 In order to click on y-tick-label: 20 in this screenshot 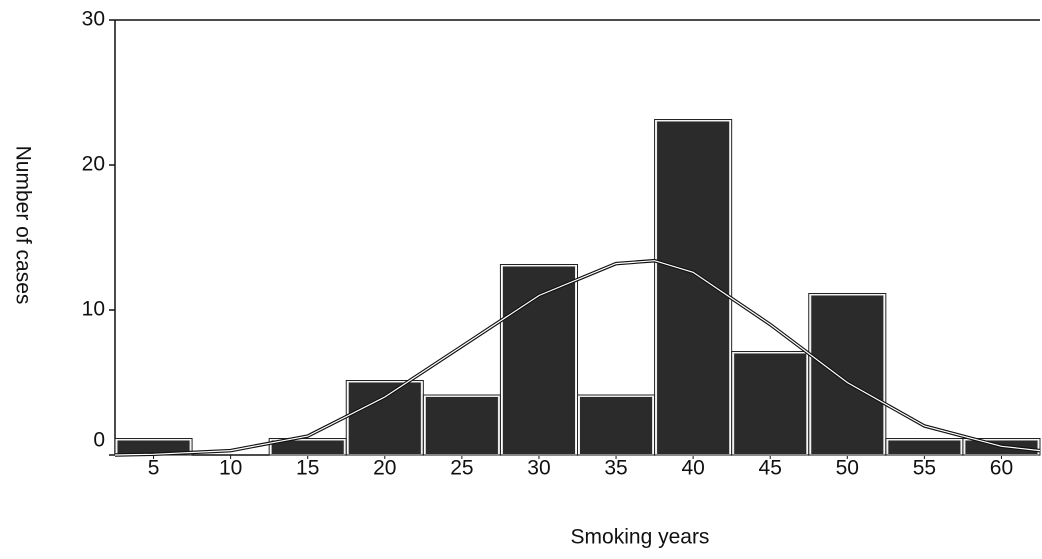, I will do `click(93, 164)`.